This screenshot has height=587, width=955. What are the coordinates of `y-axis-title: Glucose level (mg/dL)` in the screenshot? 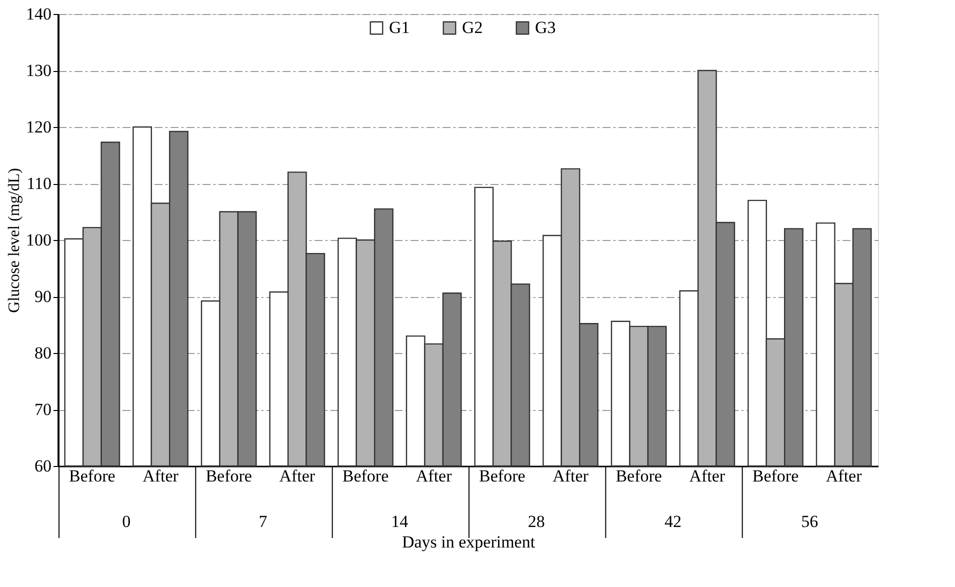 It's located at (14, 240).